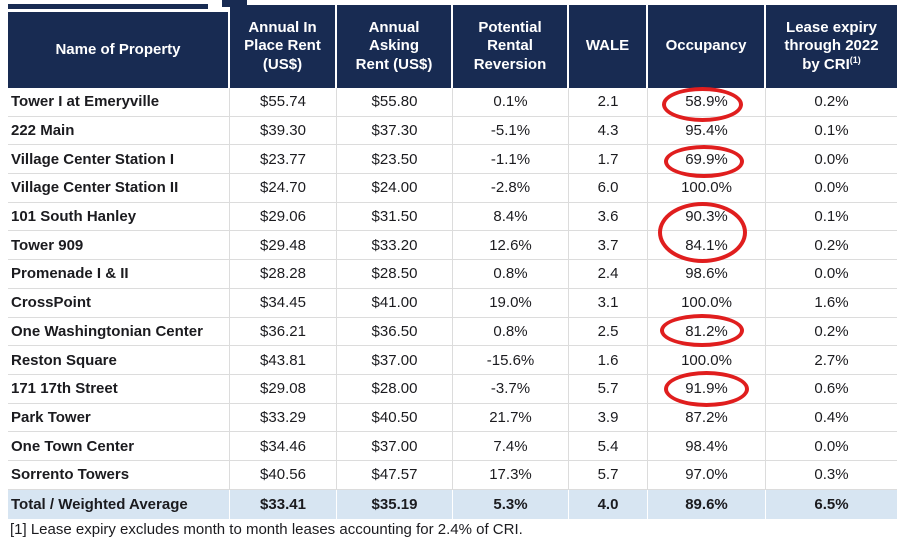 The width and height of the screenshot is (900, 546). What do you see at coordinates (119, 446) in the screenshot?
I see `property-name-cell: One Town Center` at bounding box center [119, 446].